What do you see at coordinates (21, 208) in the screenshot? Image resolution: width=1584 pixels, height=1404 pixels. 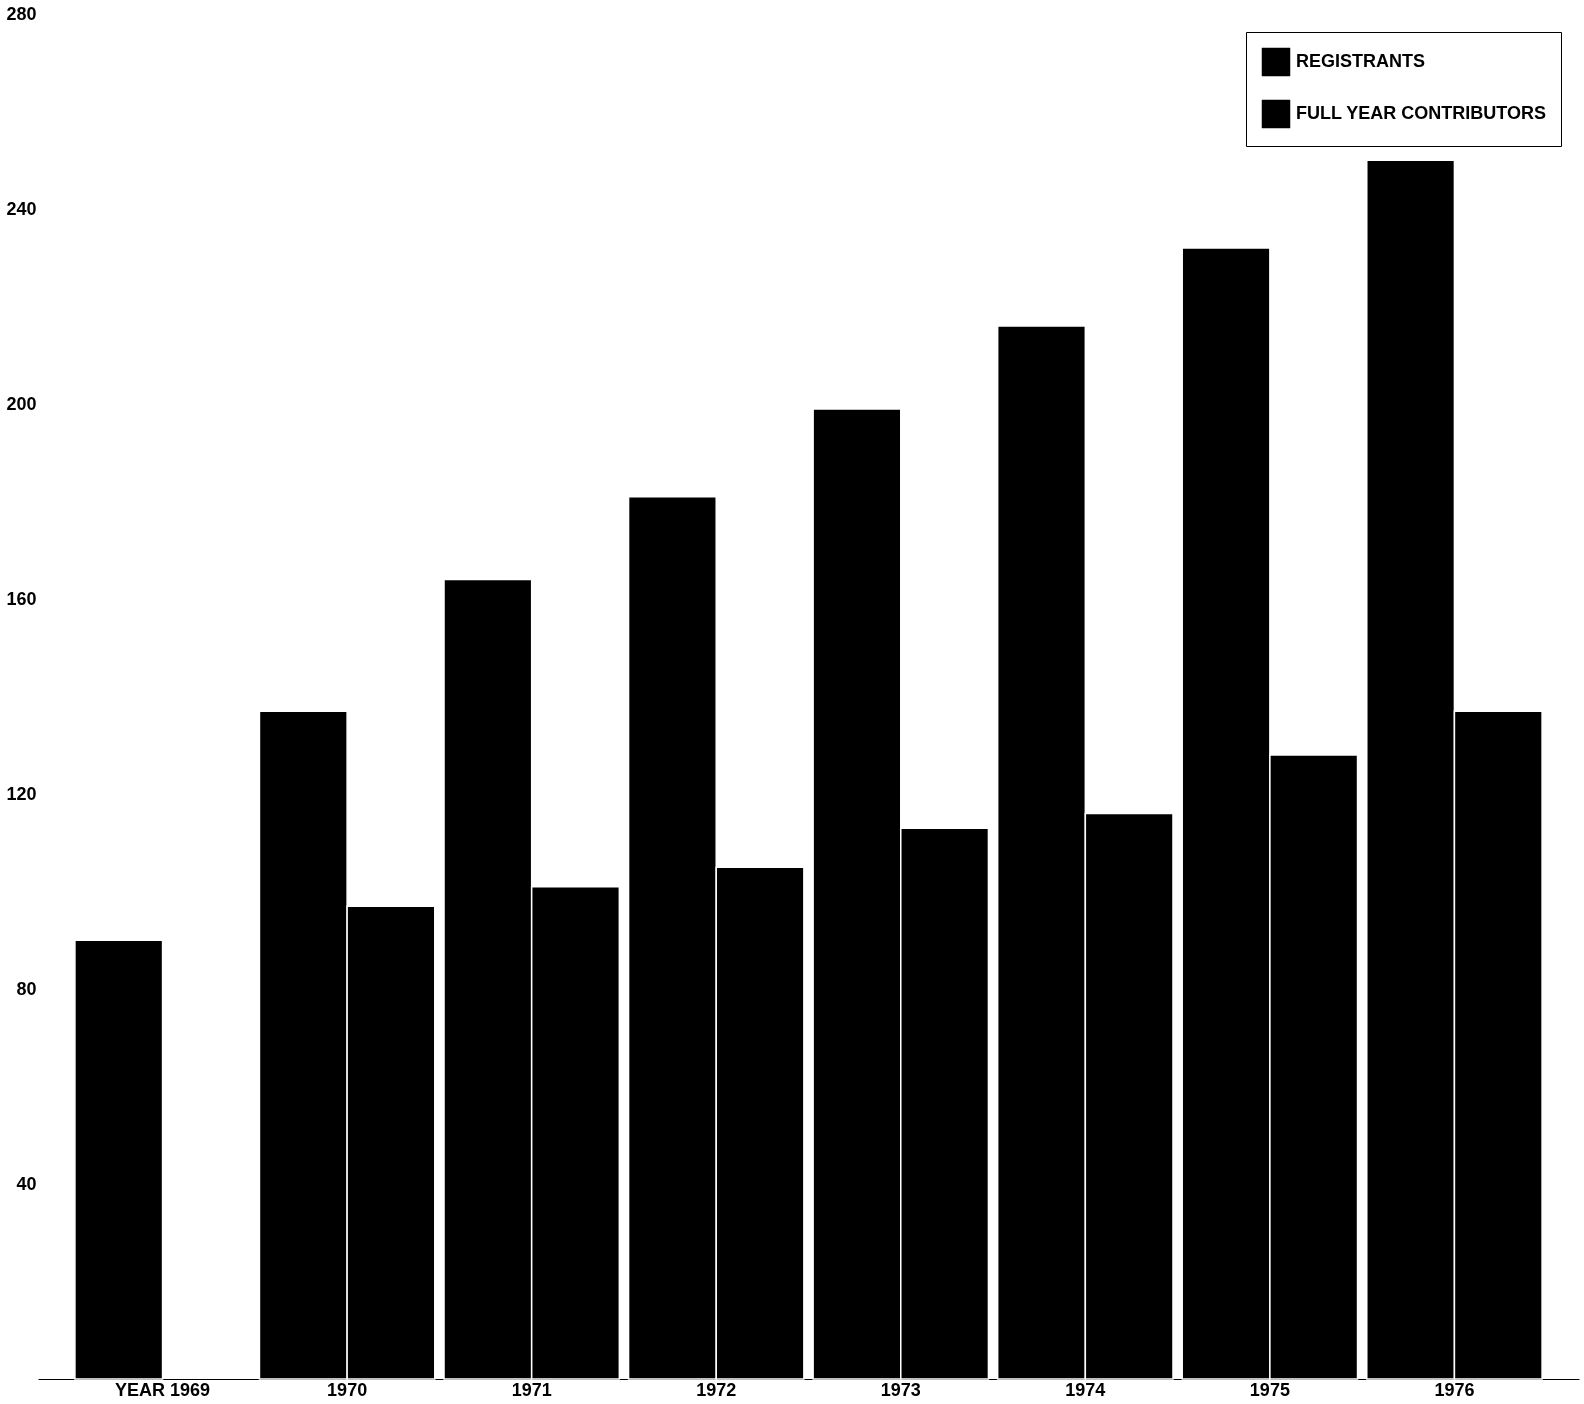 I see `y-tick-label: 240` at bounding box center [21, 208].